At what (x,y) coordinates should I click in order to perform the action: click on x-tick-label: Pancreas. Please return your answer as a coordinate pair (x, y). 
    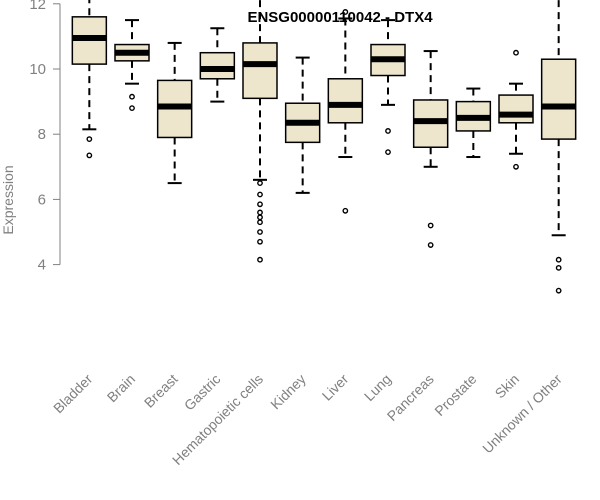
    Looking at the image, I should click on (410, 397).